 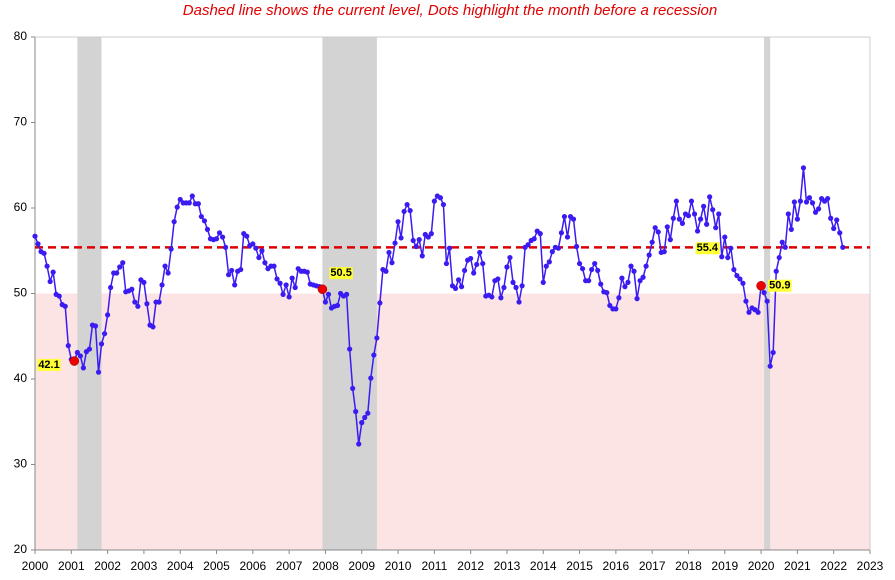 What do you see at coordinates (252, 566) in the screenshot?
I see `x-tick-label: 2006` at bounding box center [252, 566].